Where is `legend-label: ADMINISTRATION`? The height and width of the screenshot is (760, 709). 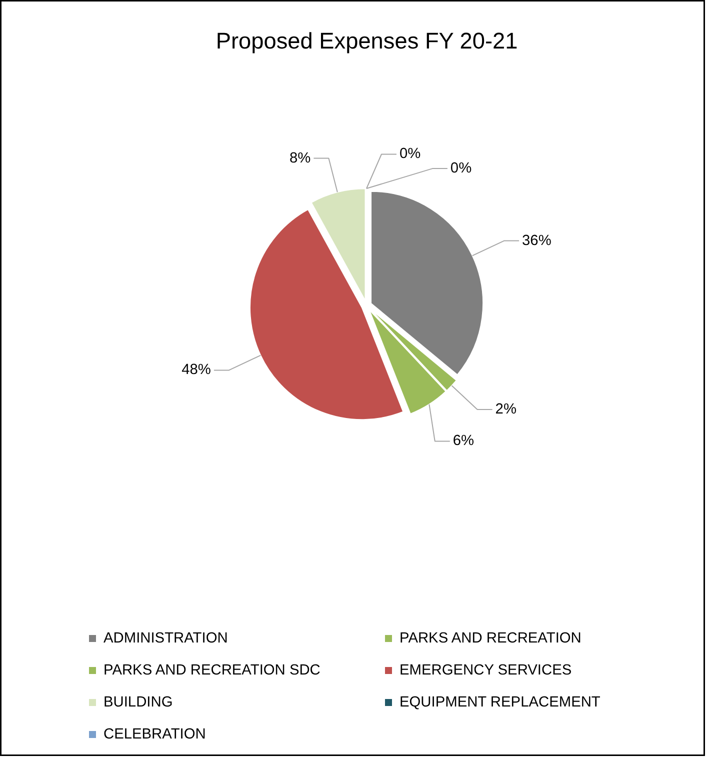 legend-label: ADMINISTRATION is located at coordinates (166, 638).